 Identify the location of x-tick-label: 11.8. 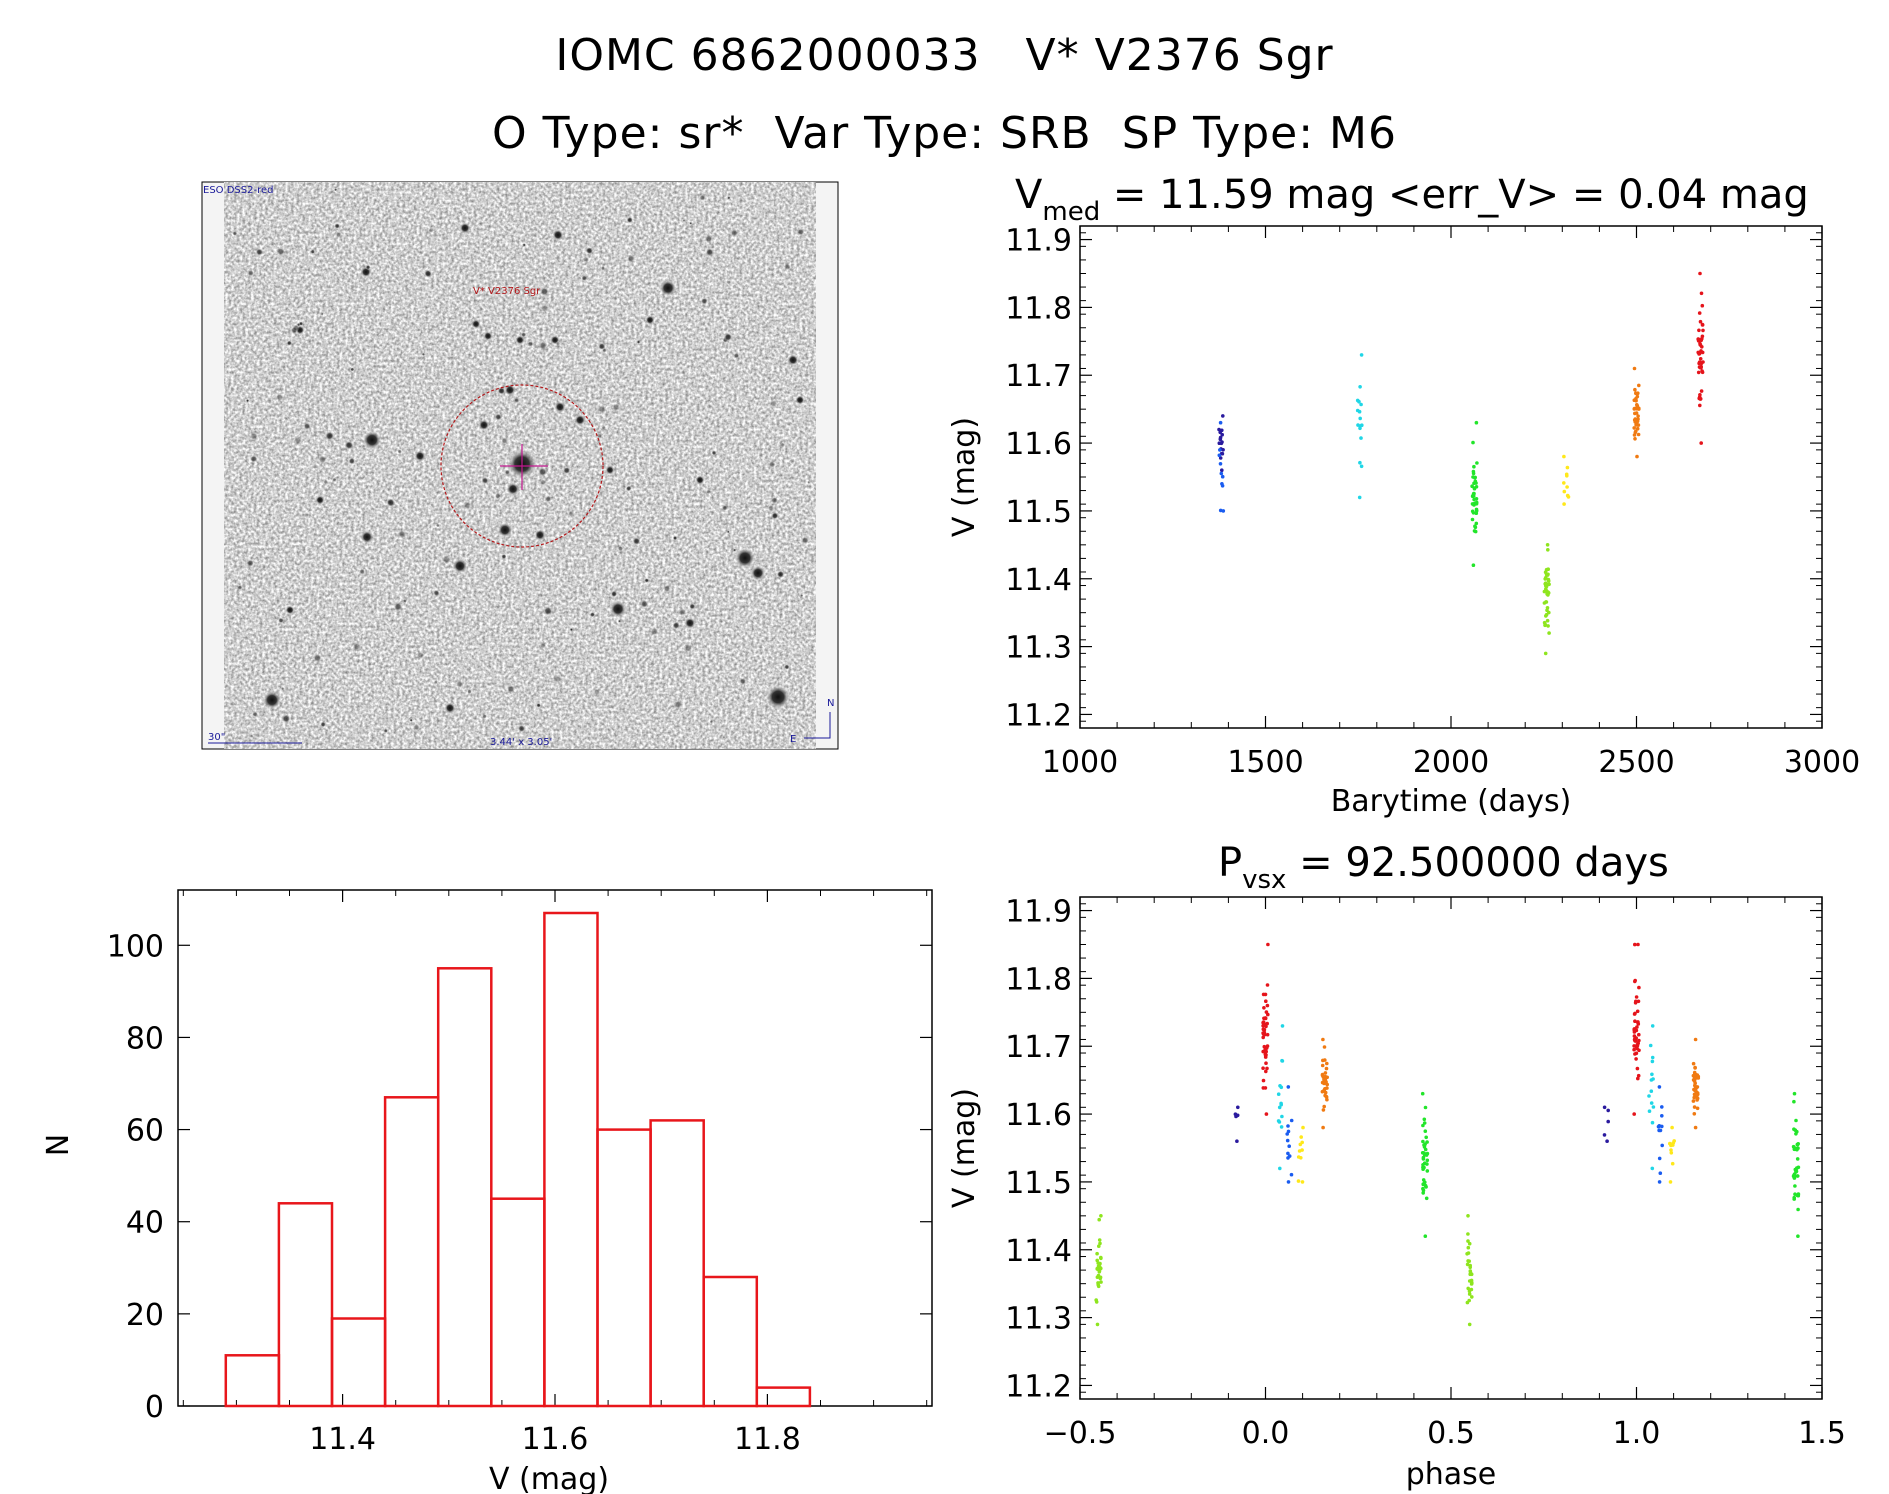
(767, 1439).